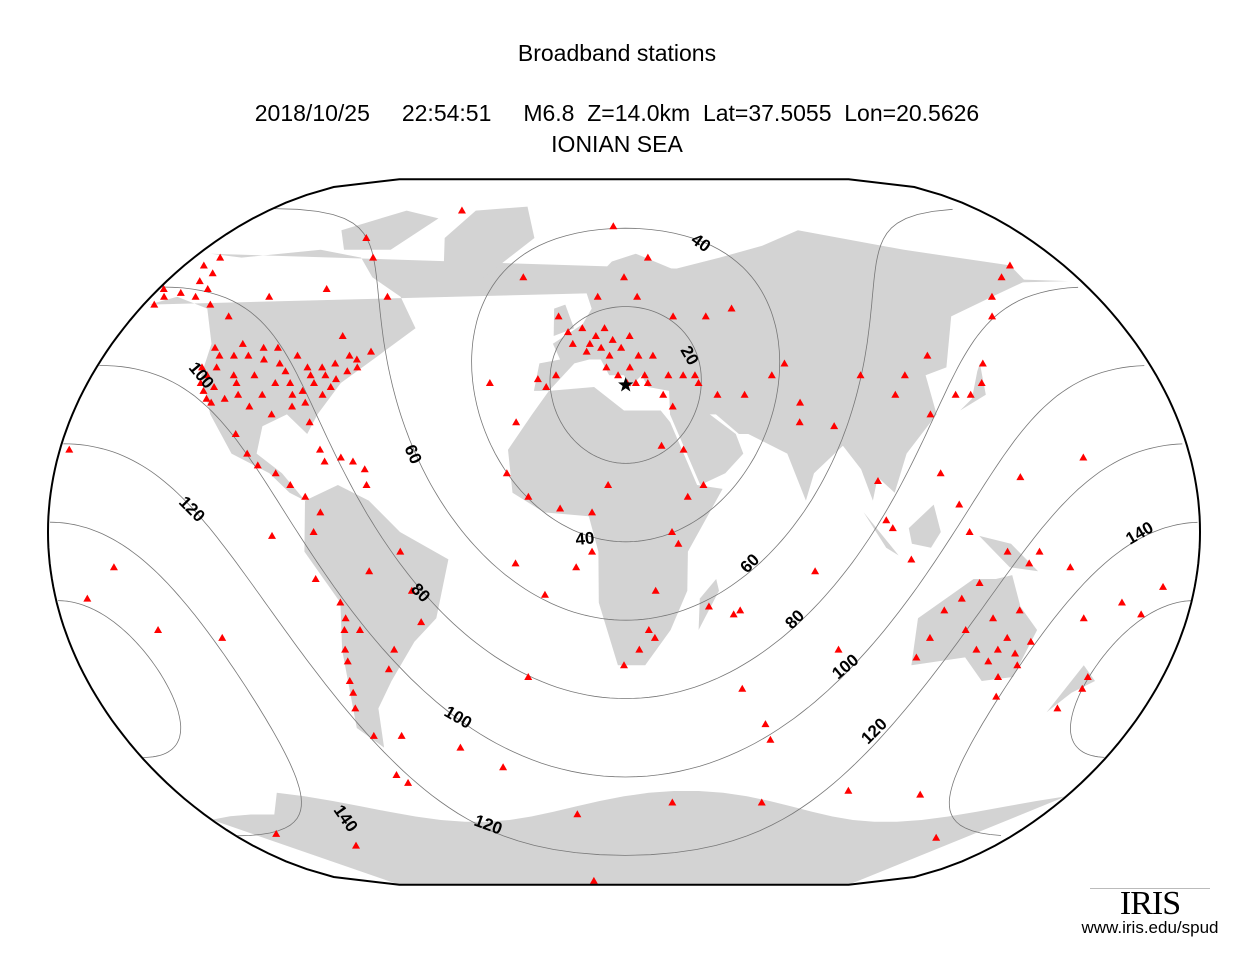  I want to click on iris-url: www.iris.edu/spud, so click(1150, 927).